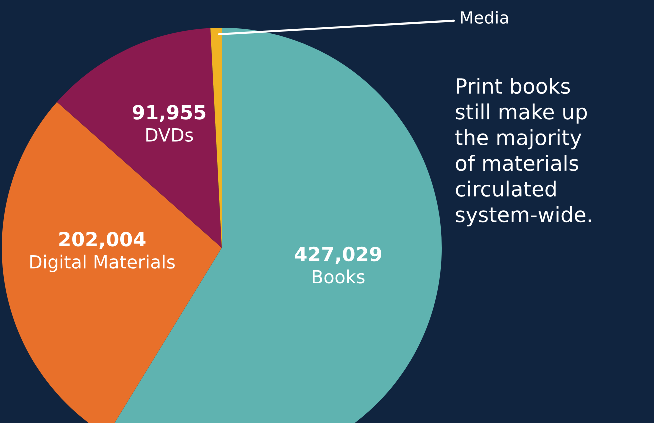  Describe the element at coordinates (170, 135) in the screenshot. I see `slice-label: DVDs` at that location.